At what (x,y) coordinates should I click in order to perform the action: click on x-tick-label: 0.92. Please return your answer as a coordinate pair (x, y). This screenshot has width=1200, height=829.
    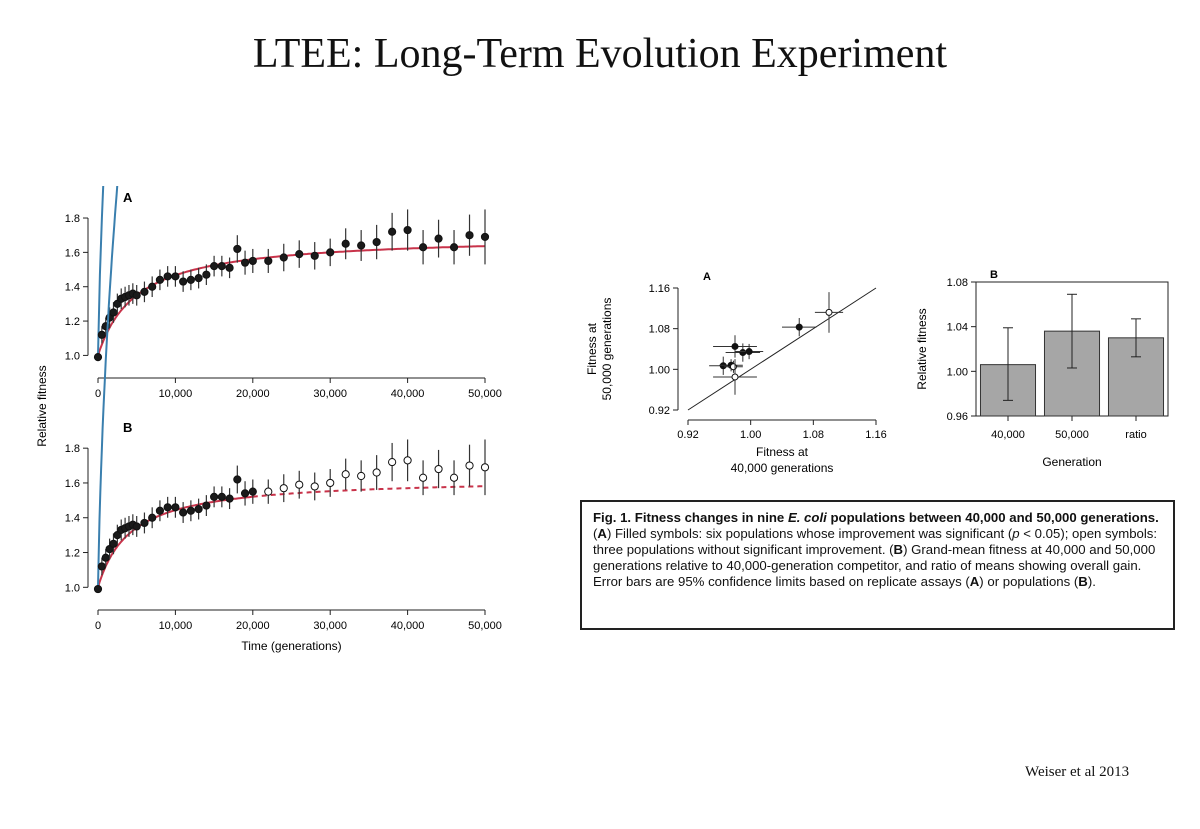
    Looking at the image, I should click on (687, 435).